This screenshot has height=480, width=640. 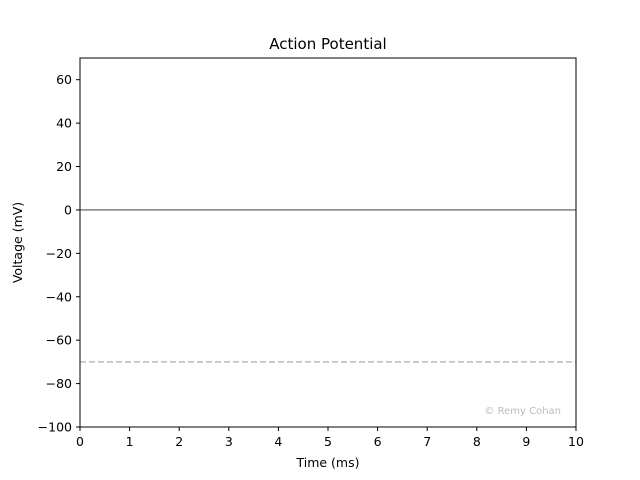 I want to click on y-tick-label: −80, so click(x=59, y=383).